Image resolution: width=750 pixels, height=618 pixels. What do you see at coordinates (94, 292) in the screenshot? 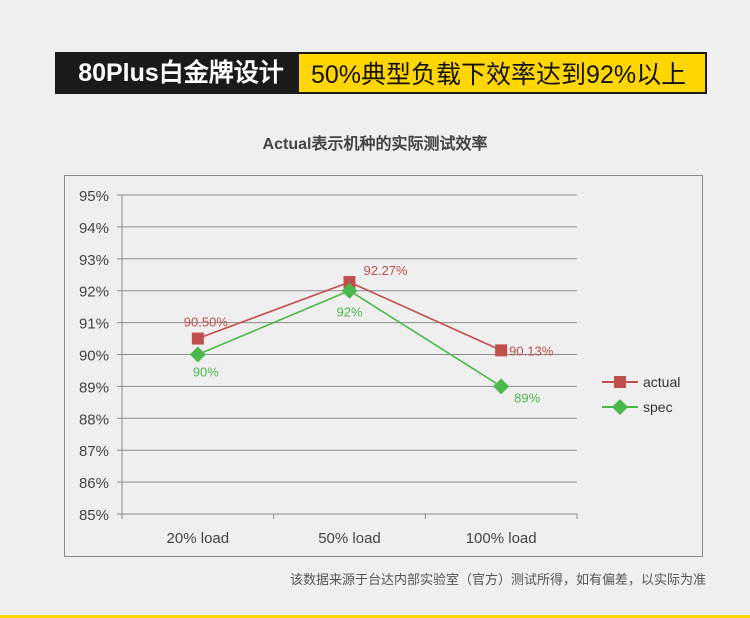
I see `y-tick-label: 92%` at bounding box center [94, 292].